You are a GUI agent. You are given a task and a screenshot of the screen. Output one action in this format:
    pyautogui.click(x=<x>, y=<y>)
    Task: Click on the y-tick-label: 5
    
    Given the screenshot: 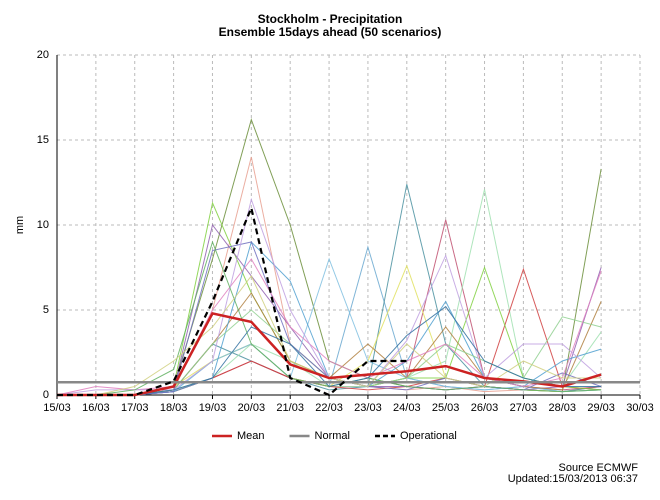 What is the action you would take?
    pyautogui.click(x=46, y=310)
    